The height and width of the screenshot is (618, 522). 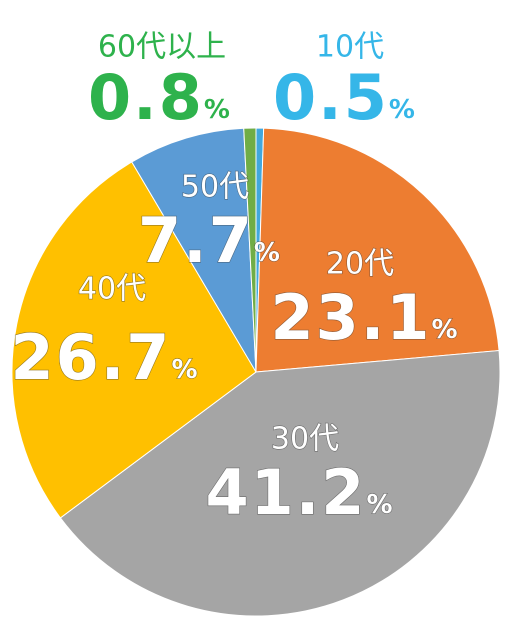 What do you see at coordinates (350, 47) in the screenshot?
I see `slice-name: 10代` at bounding box center [350, 47].